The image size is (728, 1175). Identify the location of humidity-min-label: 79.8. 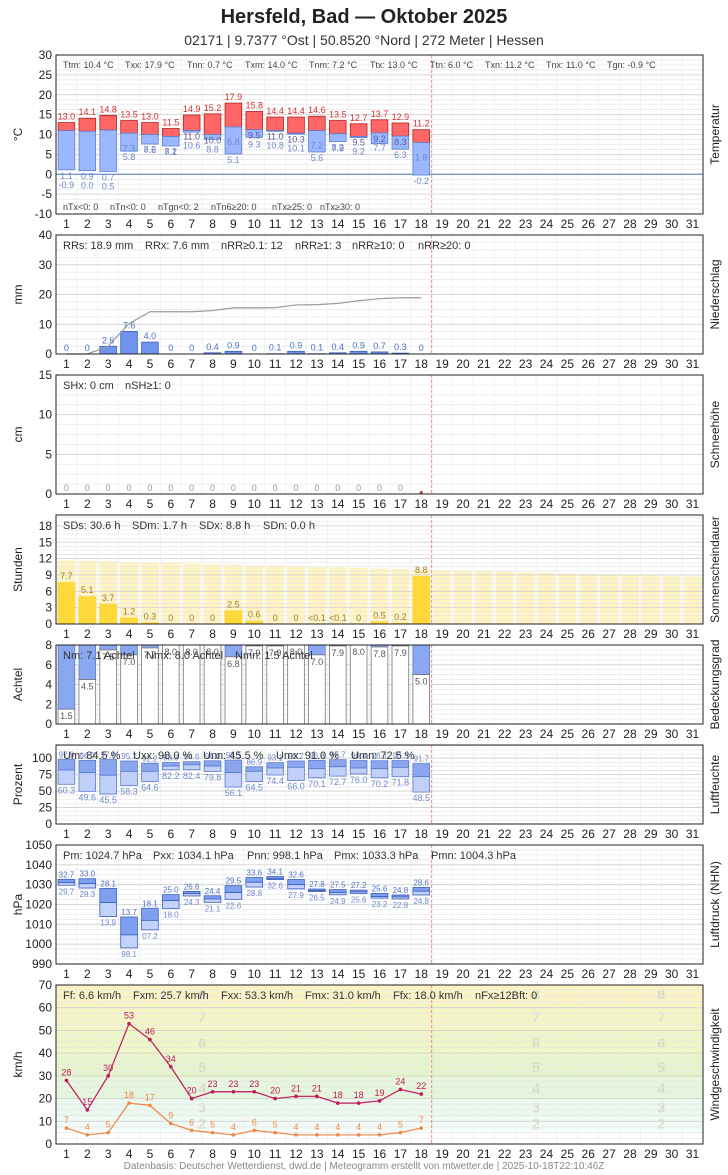
(213, 777).